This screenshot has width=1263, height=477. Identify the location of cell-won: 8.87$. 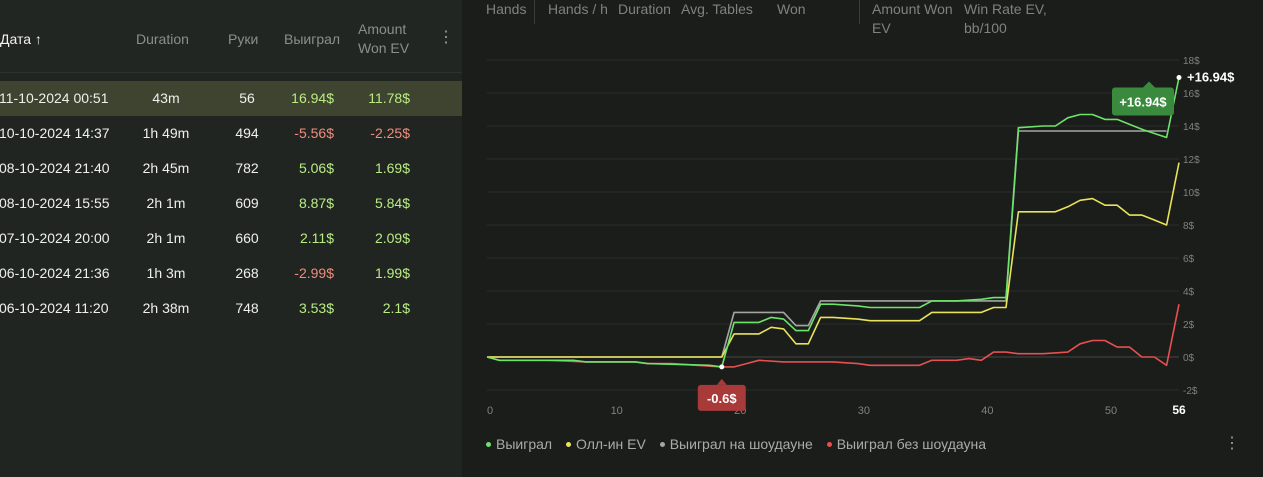
(316, 203).